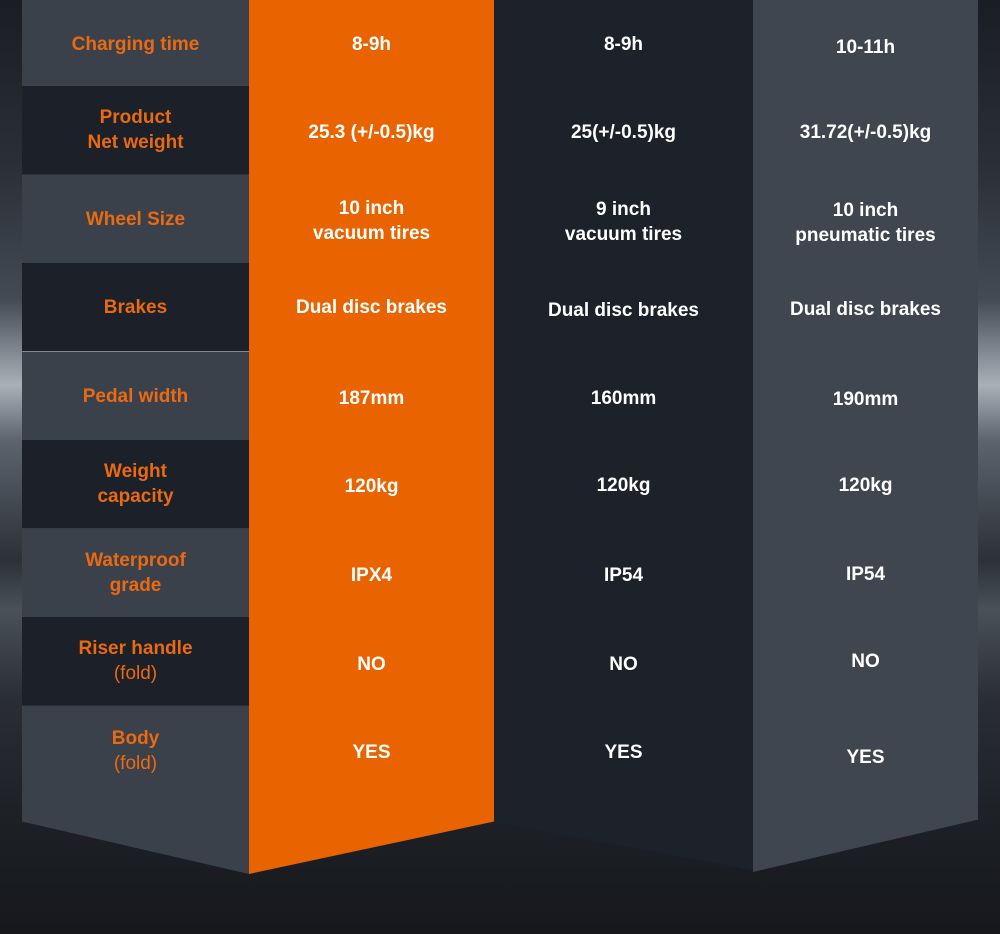 Image resolution: width=1000 pixels, height=934 pixels. What do you see at coordinates (865, 399) in the screenshot?
I see `spec-value: 190mm` at bounding box center [865, 399].